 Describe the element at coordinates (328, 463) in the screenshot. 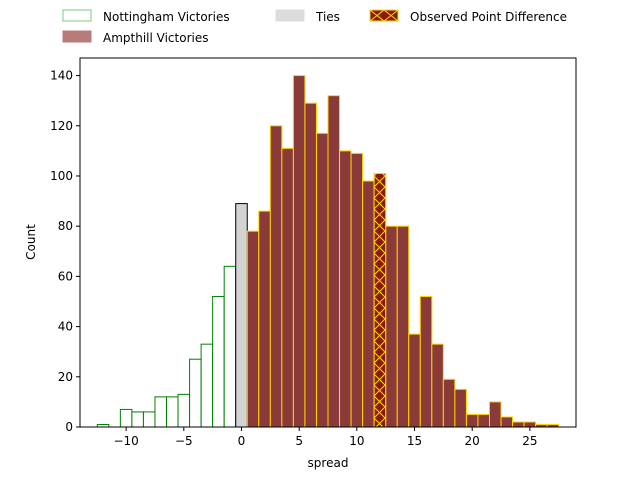

I see `x-axis-label: spread` at that location.